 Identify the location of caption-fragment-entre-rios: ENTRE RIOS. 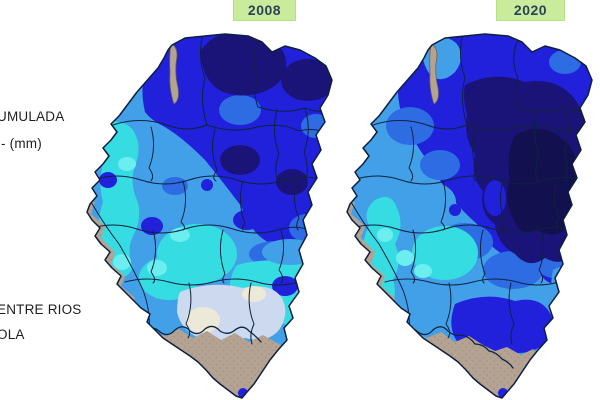
(41, 309).